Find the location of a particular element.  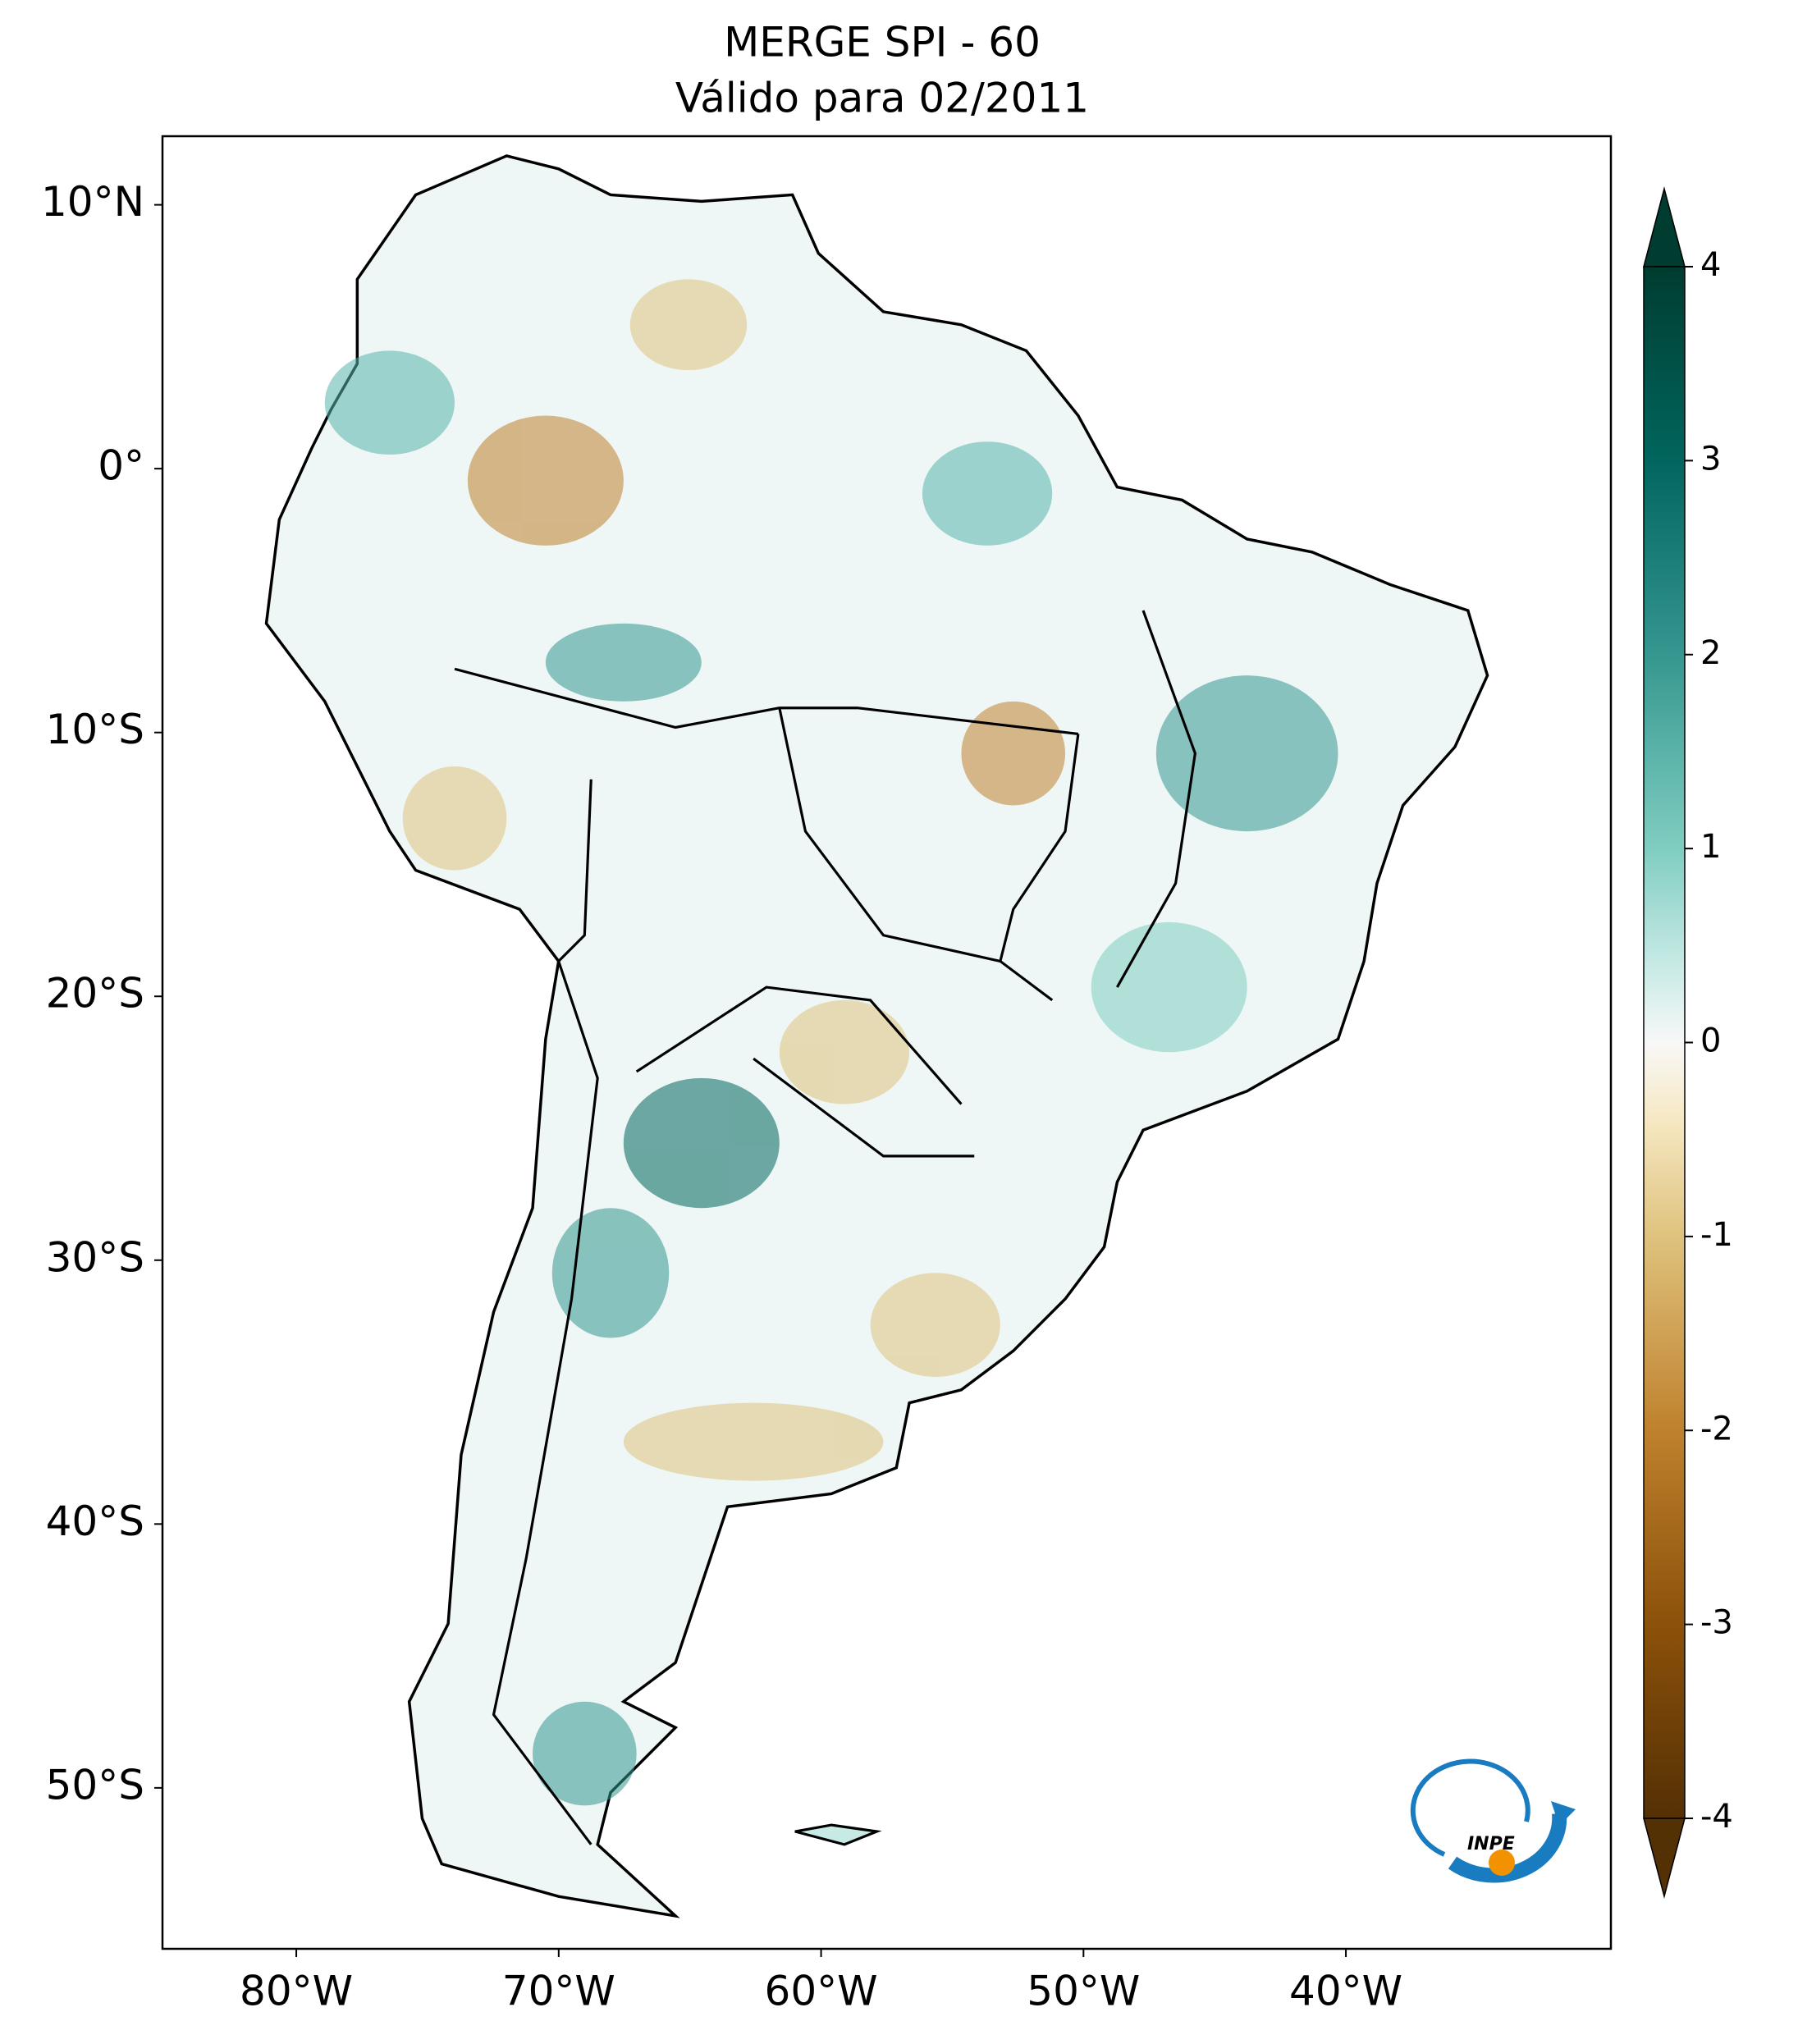

colorbar-tick-label: 2 is located at coordinates (1710, 653).